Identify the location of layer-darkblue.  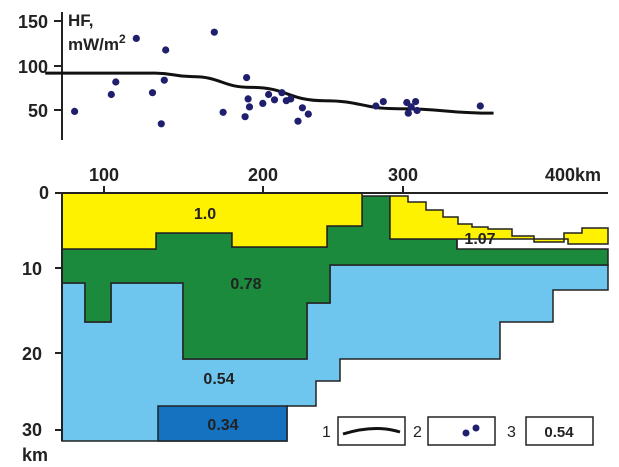
(222, 423).